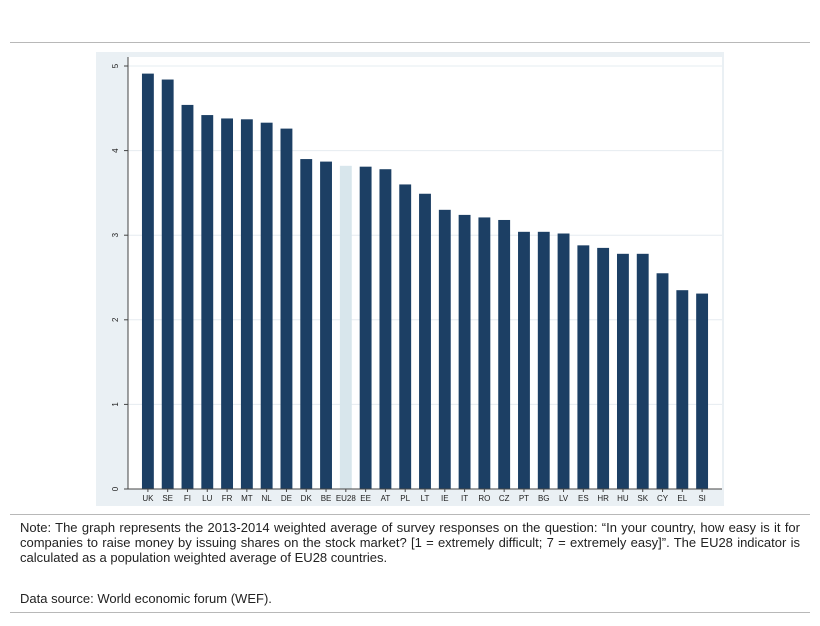 This screenshot has width=820, height=626. What do you see at coordinates (464, 351) in the screenshot?
I see `bar-it` at bounding box center [464, 351].